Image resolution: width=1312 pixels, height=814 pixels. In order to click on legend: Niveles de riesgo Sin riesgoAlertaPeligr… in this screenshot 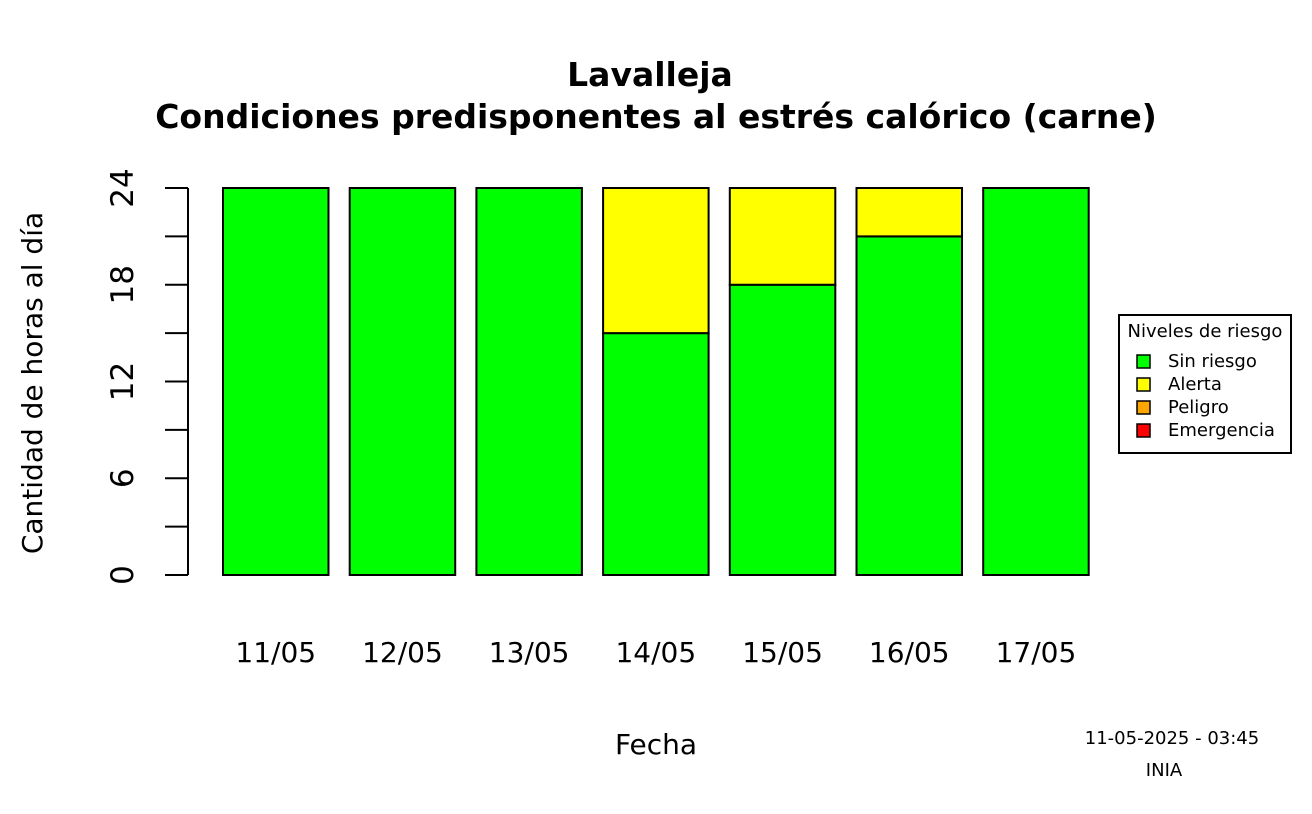, I will do `click(1205, 384)`.